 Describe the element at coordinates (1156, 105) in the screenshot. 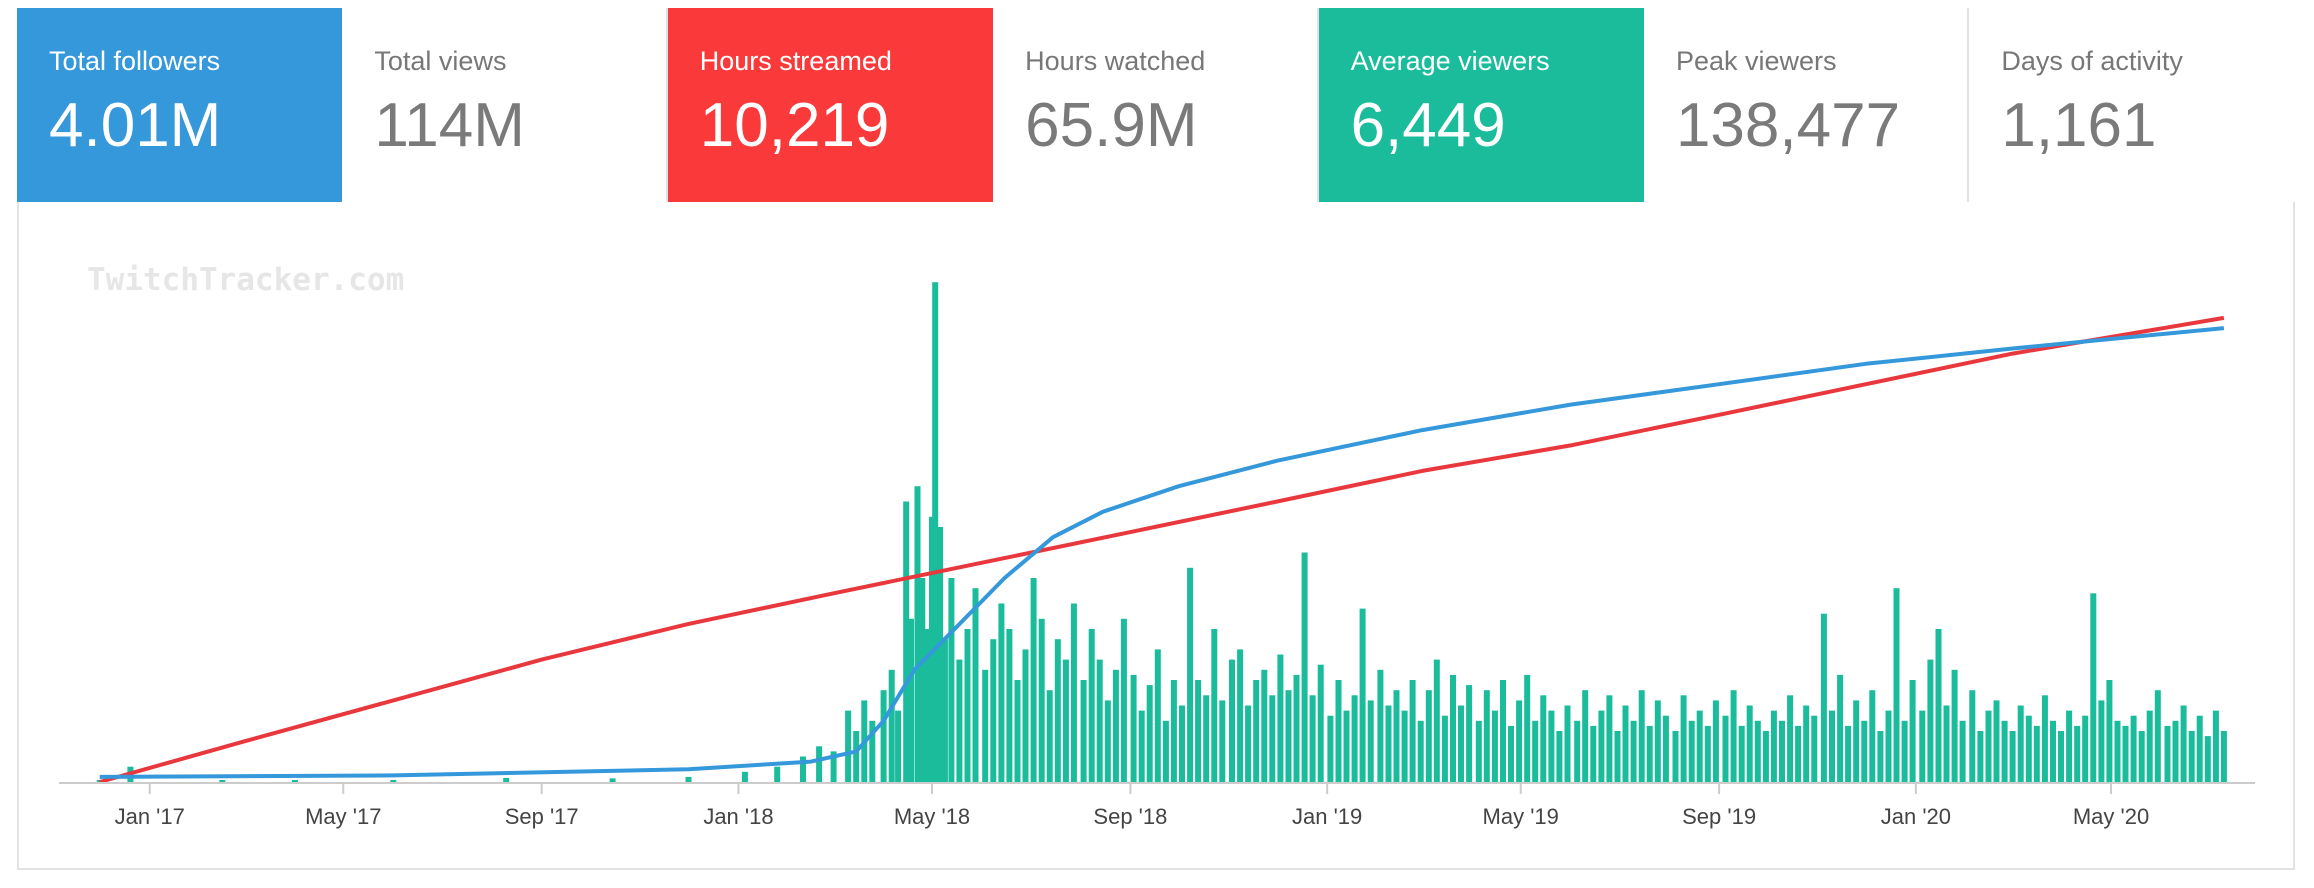

I see `stat-hours-watched: Hours watched 65.9M` at that location.